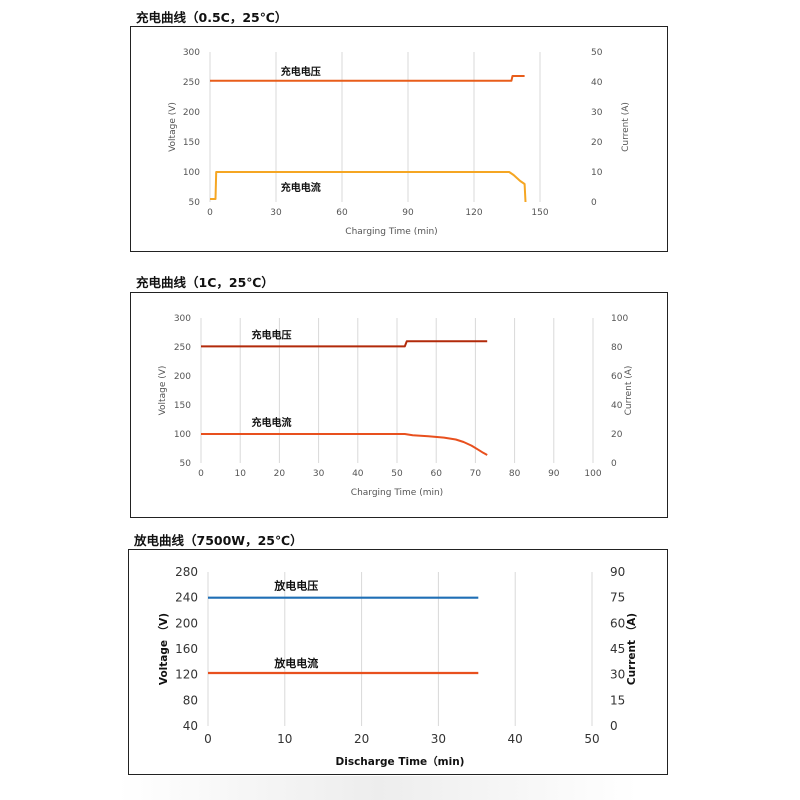 This screenshot has width=800, height=800. What do you see at coordinates (182, 435) in the screenshot?
I see `chart-2-y-tick-label: 100` at bounding box center [182, 435].